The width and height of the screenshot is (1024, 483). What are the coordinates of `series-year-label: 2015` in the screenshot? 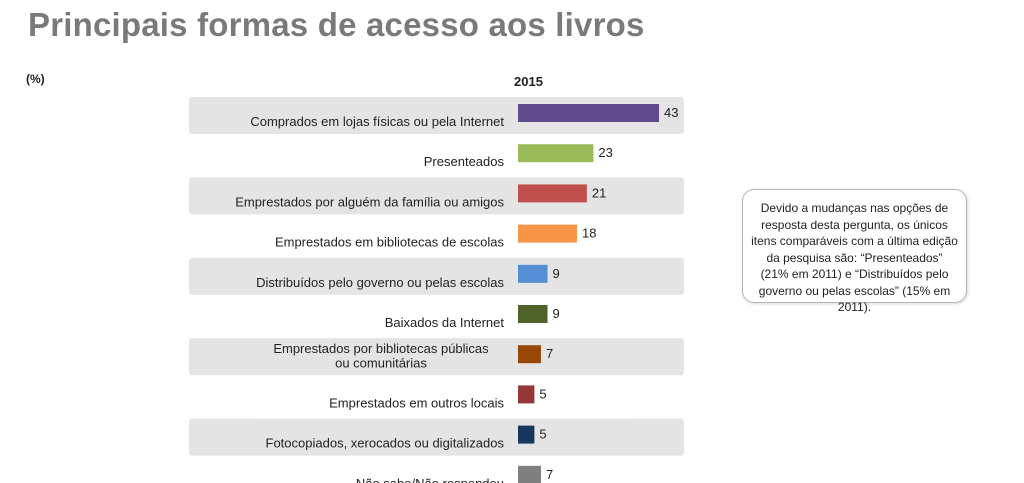 It's located at (528, 81).